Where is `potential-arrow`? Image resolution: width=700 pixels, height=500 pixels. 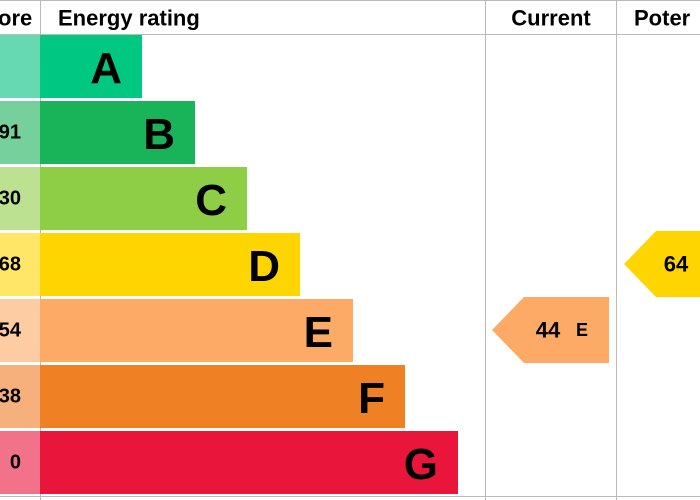 potential-arrow is located at coordinates (662, 264).